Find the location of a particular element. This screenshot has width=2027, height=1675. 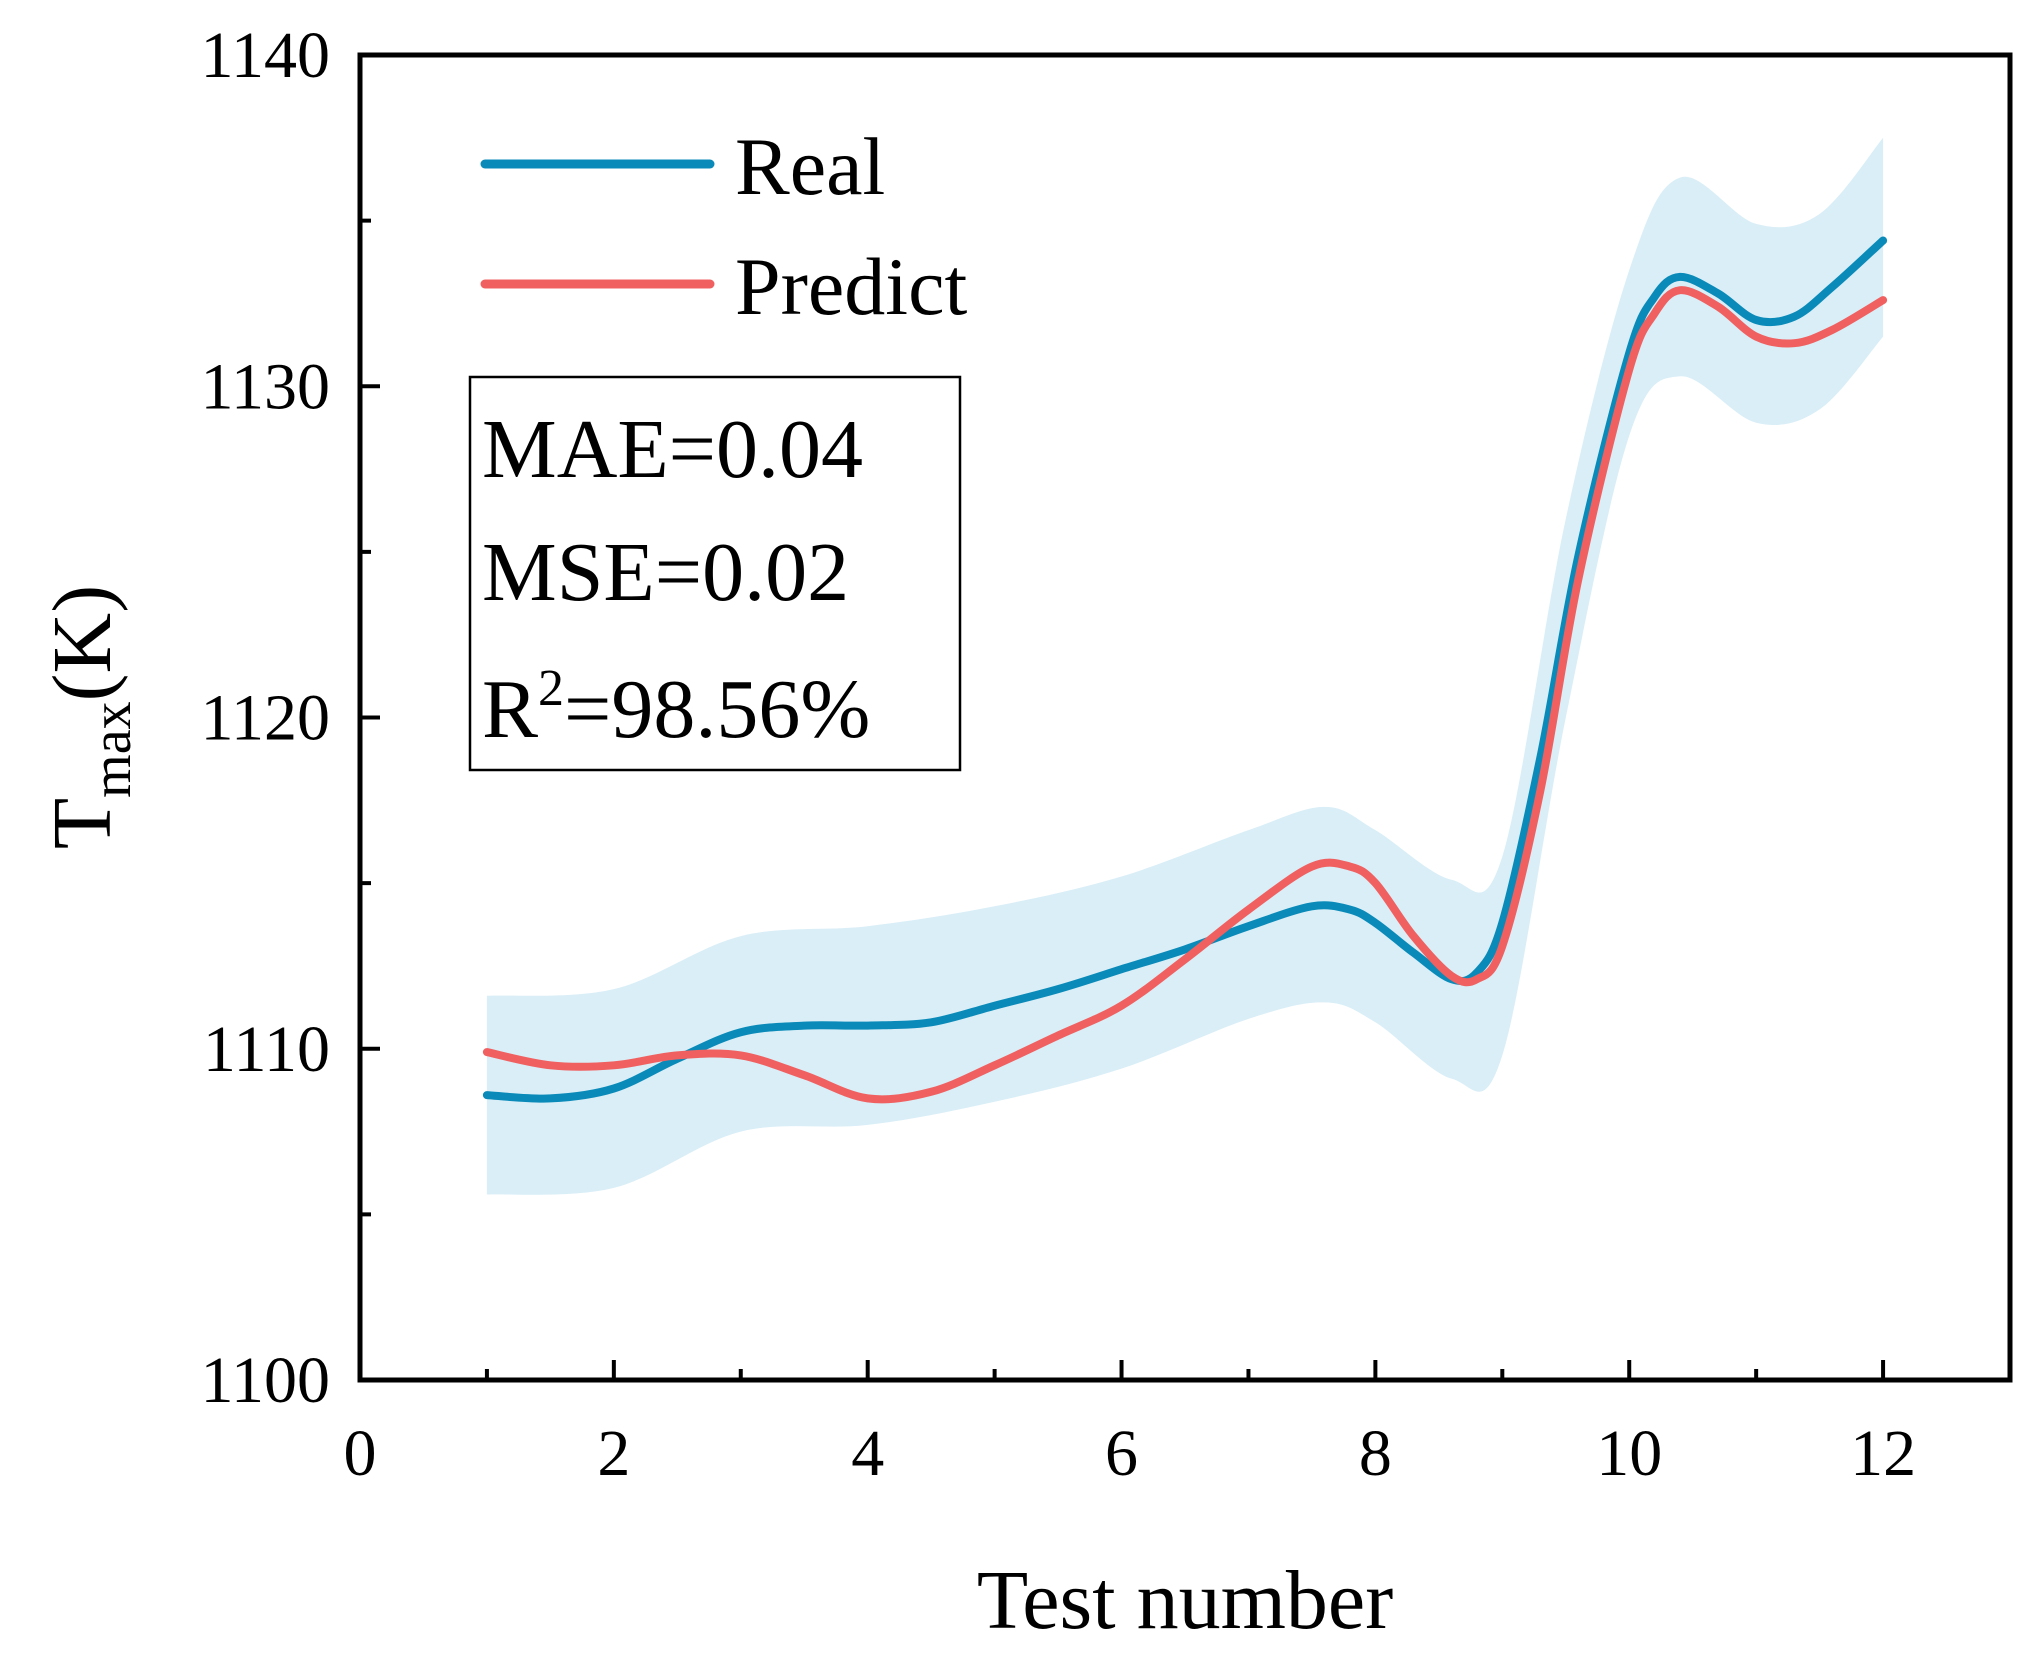

x-tick-label: 8 is located at coordinates (1375, 1453).